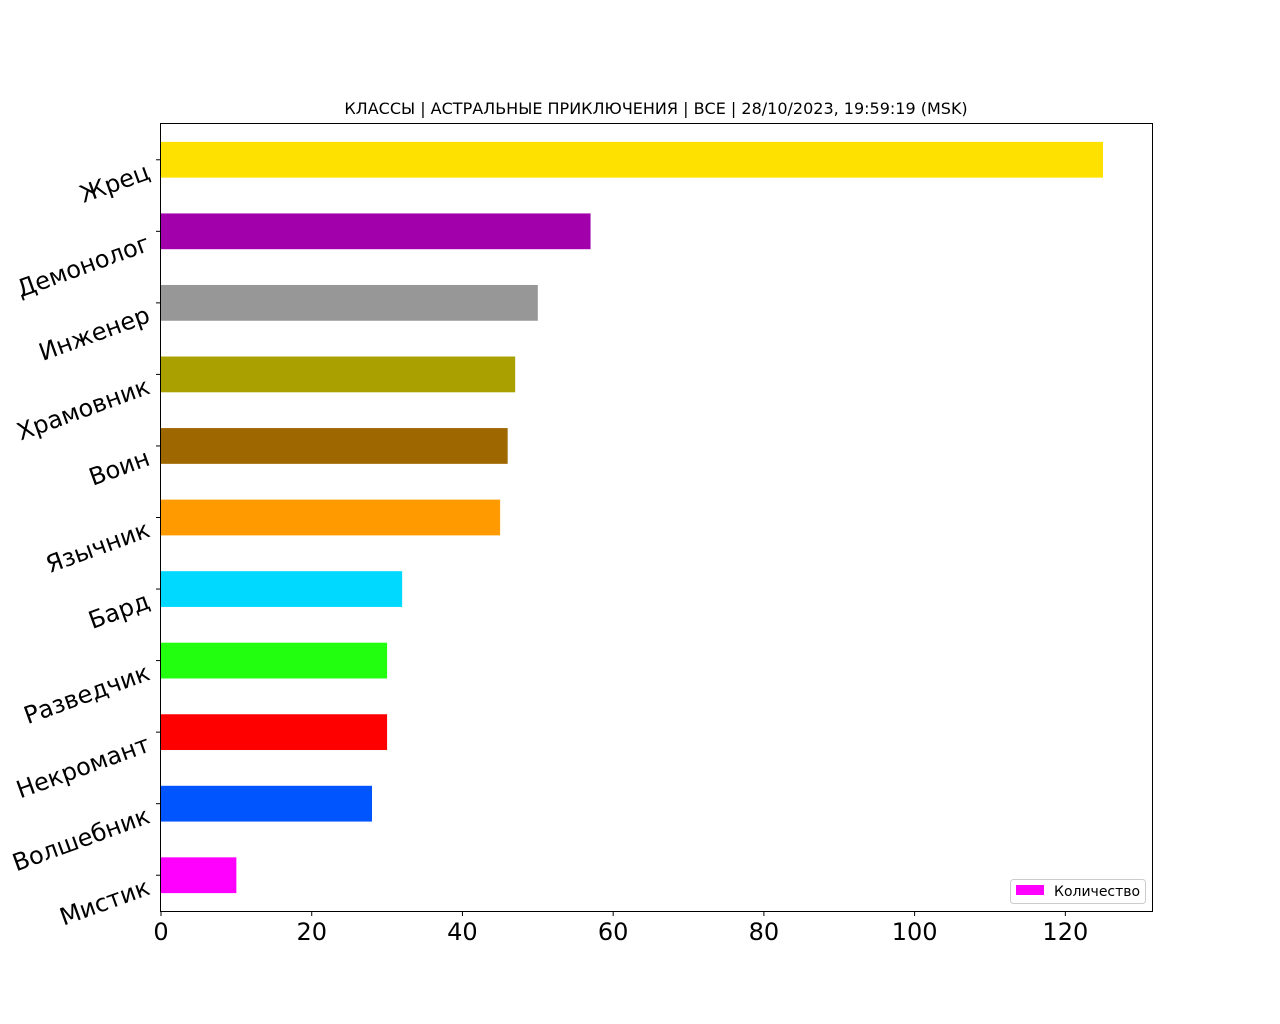 The image size is (1280, 1024). I want to click on y-tick-label: Демонолог, so click(83, 266).